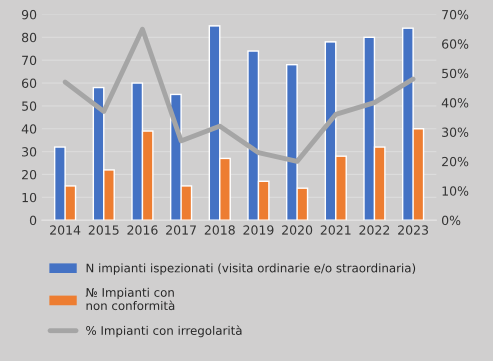 Image resolution: width=493 pixels, height=361 pixels. What do you see at coordinates (29, 152) in the screenshot?
I see `y-tick-label: 30` at bounding box center [29, 152].